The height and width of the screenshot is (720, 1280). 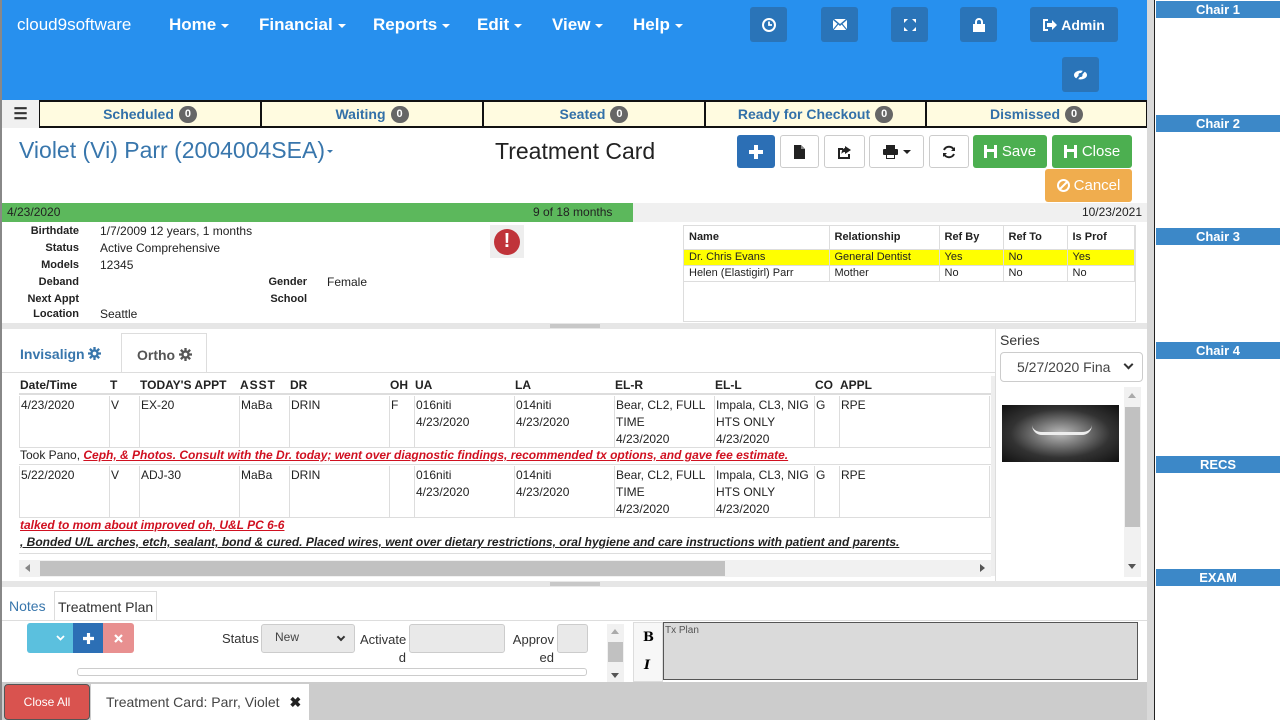 I want to click on chair-header-chair-2: Chair 2, so click(x=1218, y=123).